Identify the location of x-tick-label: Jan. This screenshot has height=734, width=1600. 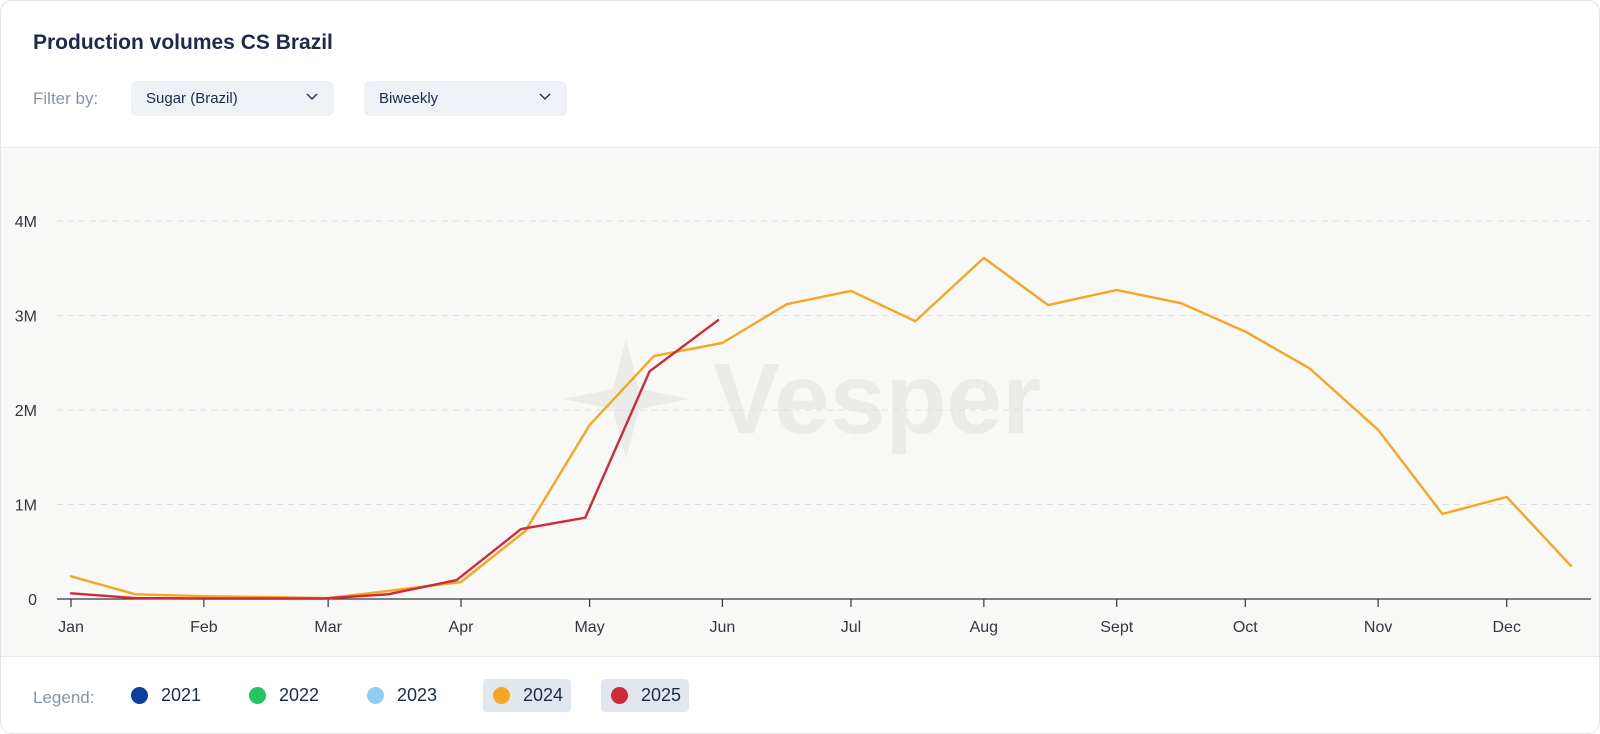
(71, 627).